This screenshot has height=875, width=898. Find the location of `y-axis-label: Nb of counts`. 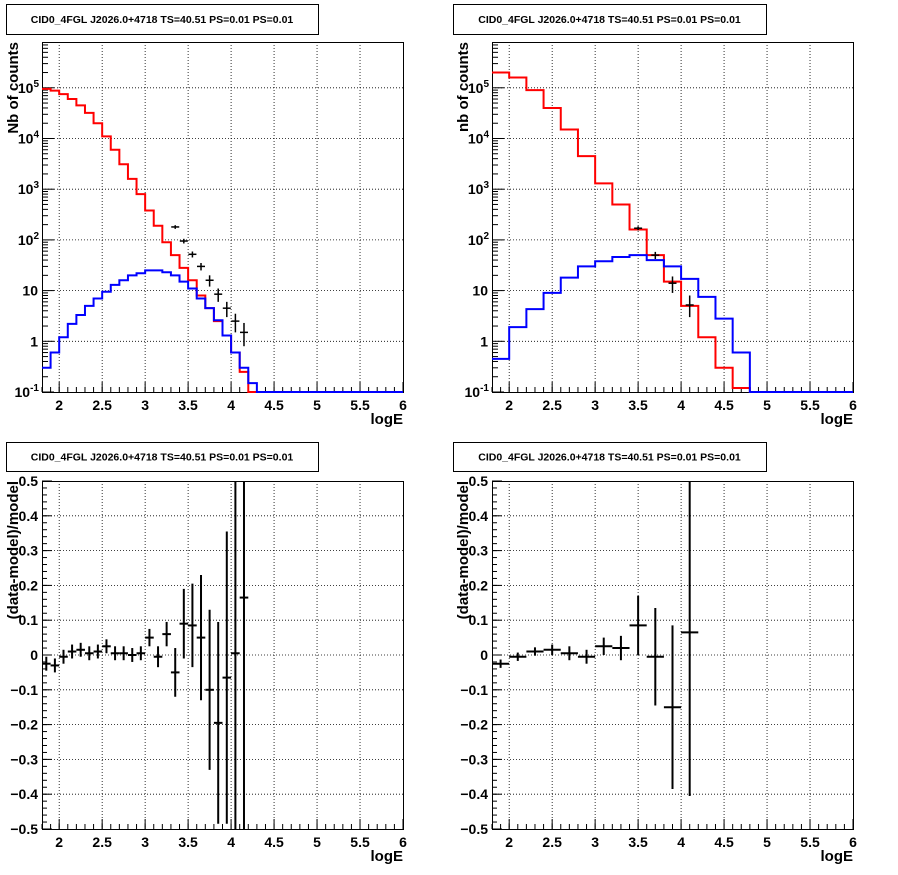

y-axis-label: Nb of counts is located at coordinates (13, 88).